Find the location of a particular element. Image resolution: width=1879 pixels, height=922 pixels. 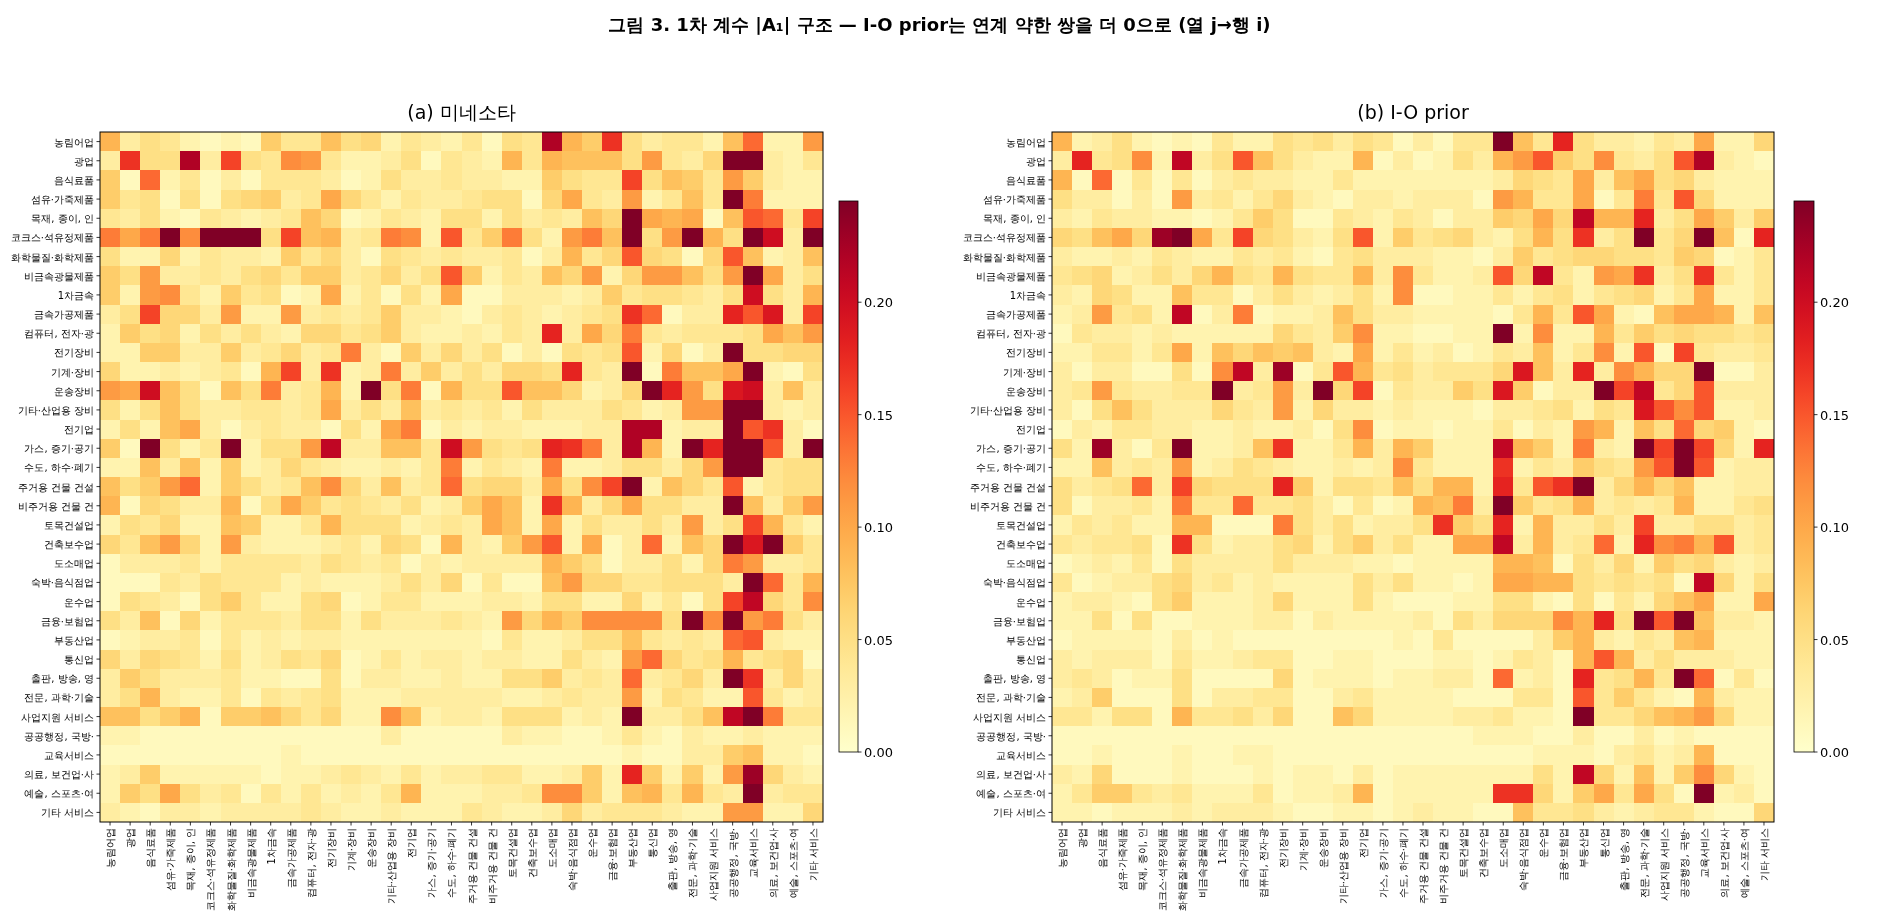

x-tick-label: 도소매업 is located at coordinates (1503, 848).